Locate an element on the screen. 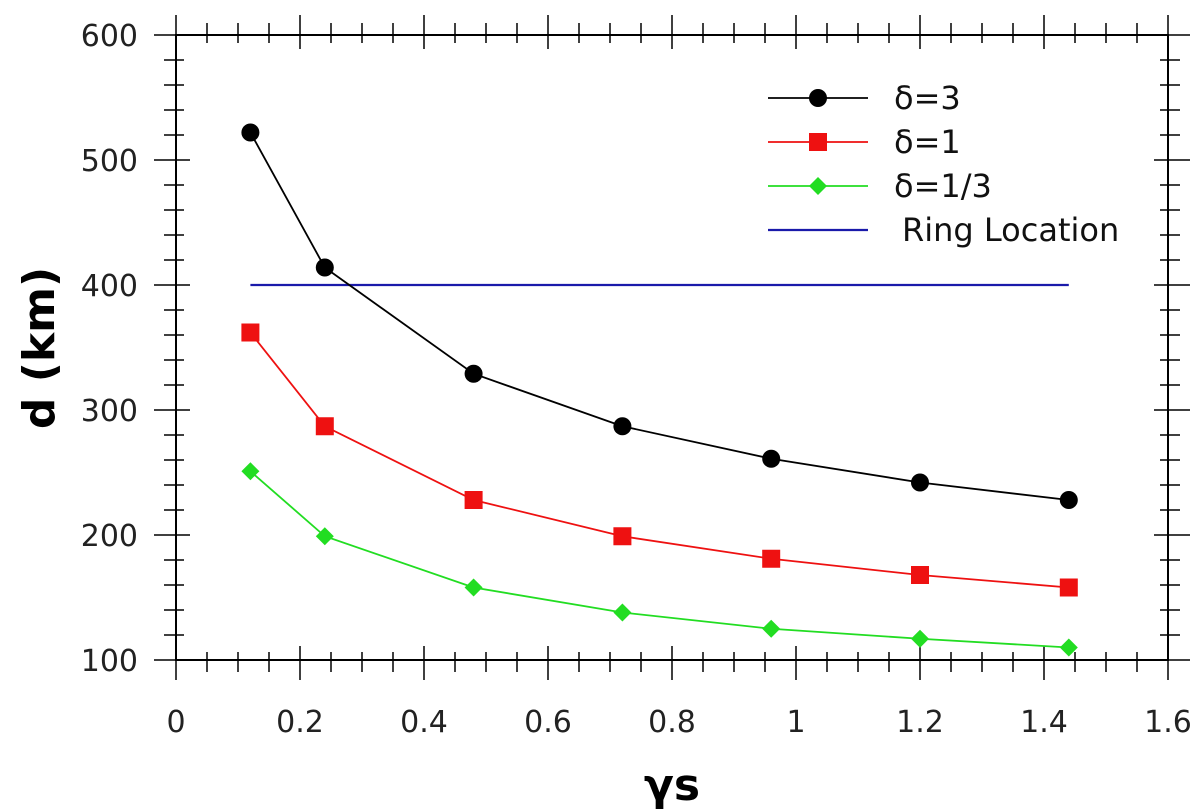 The image size is (1200, 811). legend-item-0: δ=3 is located at coordinates (864, 98).